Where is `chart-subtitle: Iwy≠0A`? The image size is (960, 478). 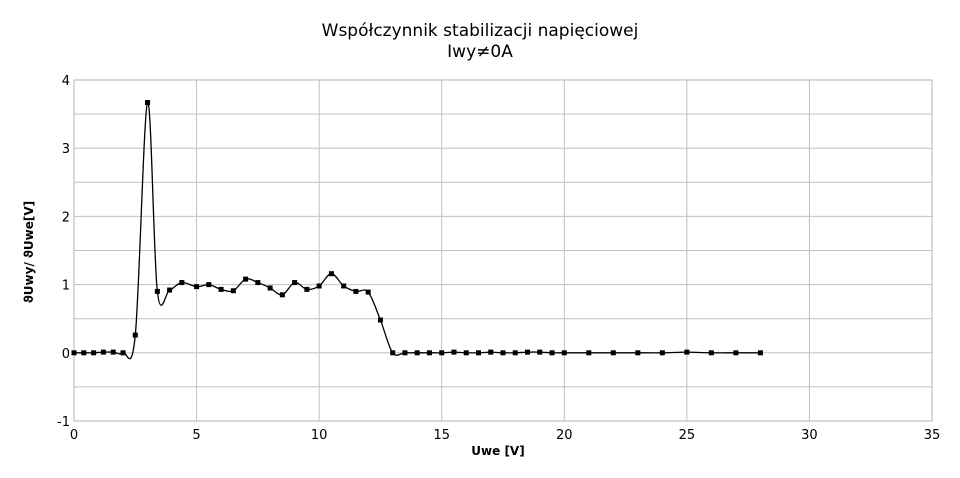
chart-subtitle: Iwy≠0A is located at coordinates (480, 52).